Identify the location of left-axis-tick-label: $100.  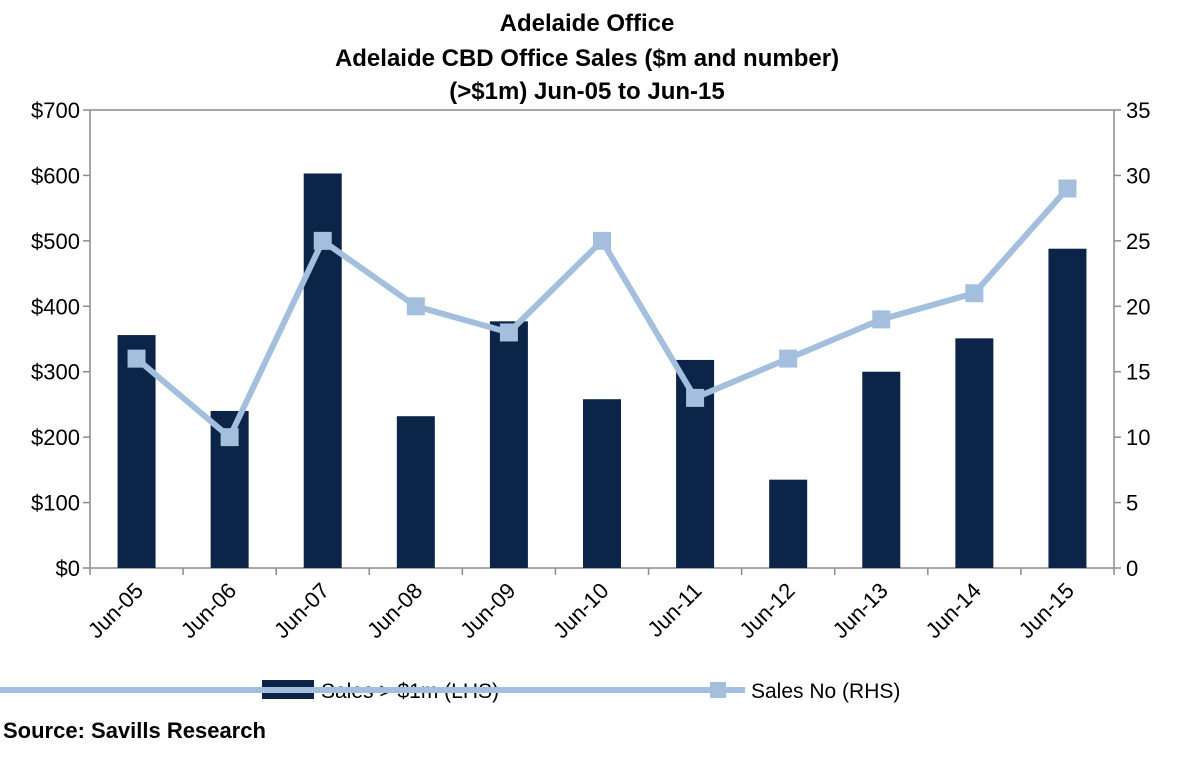
(55, 503).